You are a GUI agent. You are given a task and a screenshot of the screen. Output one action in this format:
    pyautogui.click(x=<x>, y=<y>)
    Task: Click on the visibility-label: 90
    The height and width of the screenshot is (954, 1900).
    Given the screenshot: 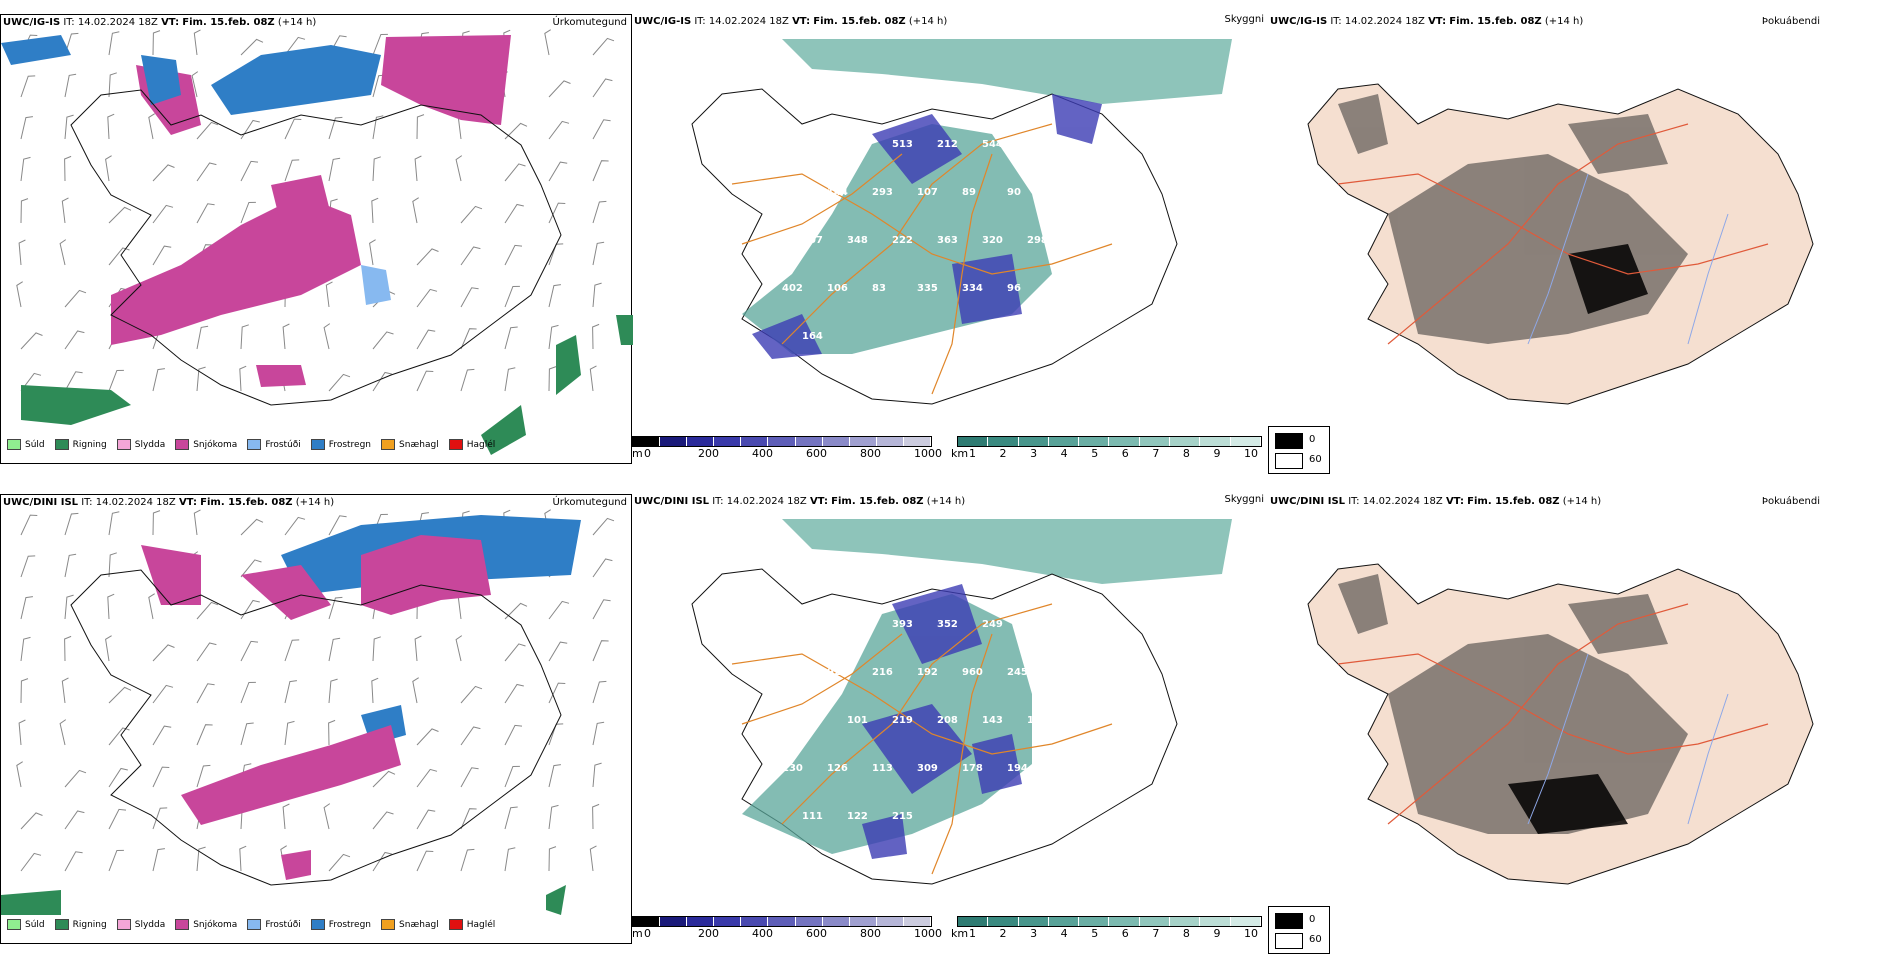 What is the action you would take?
    pyautogui.click(x=1014, y=192)
    